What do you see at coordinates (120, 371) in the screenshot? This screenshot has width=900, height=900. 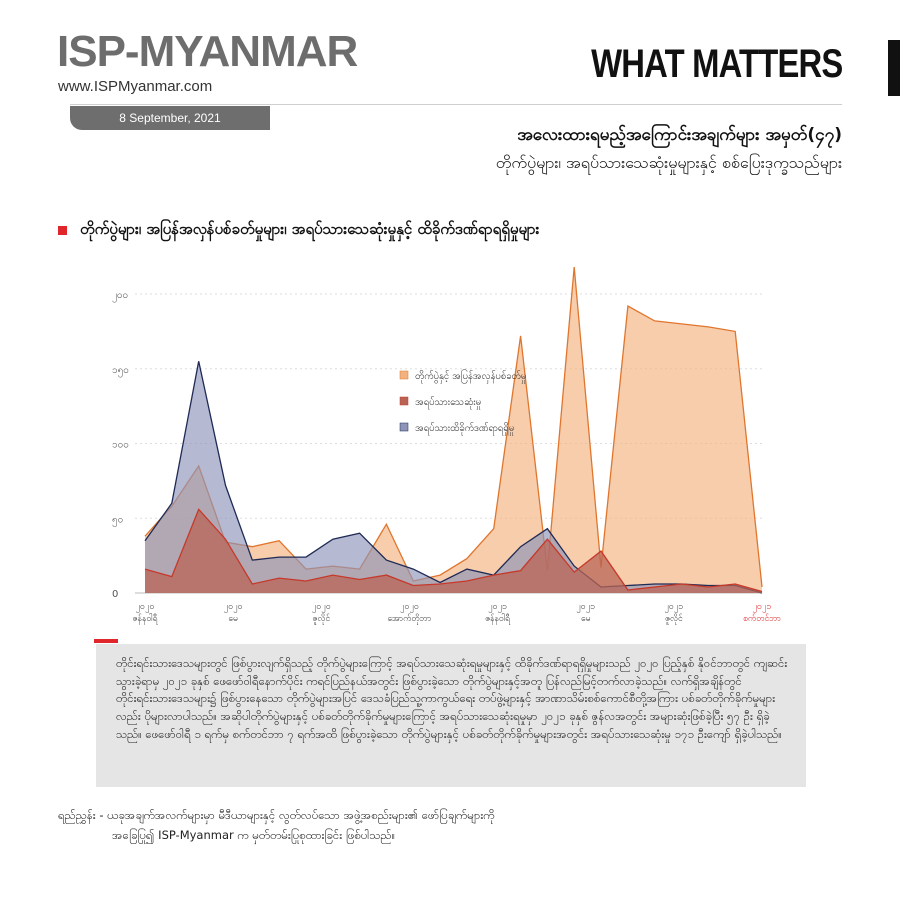 I see `y-tick-label: ၁၅၀` at bounding box center [120, 371].